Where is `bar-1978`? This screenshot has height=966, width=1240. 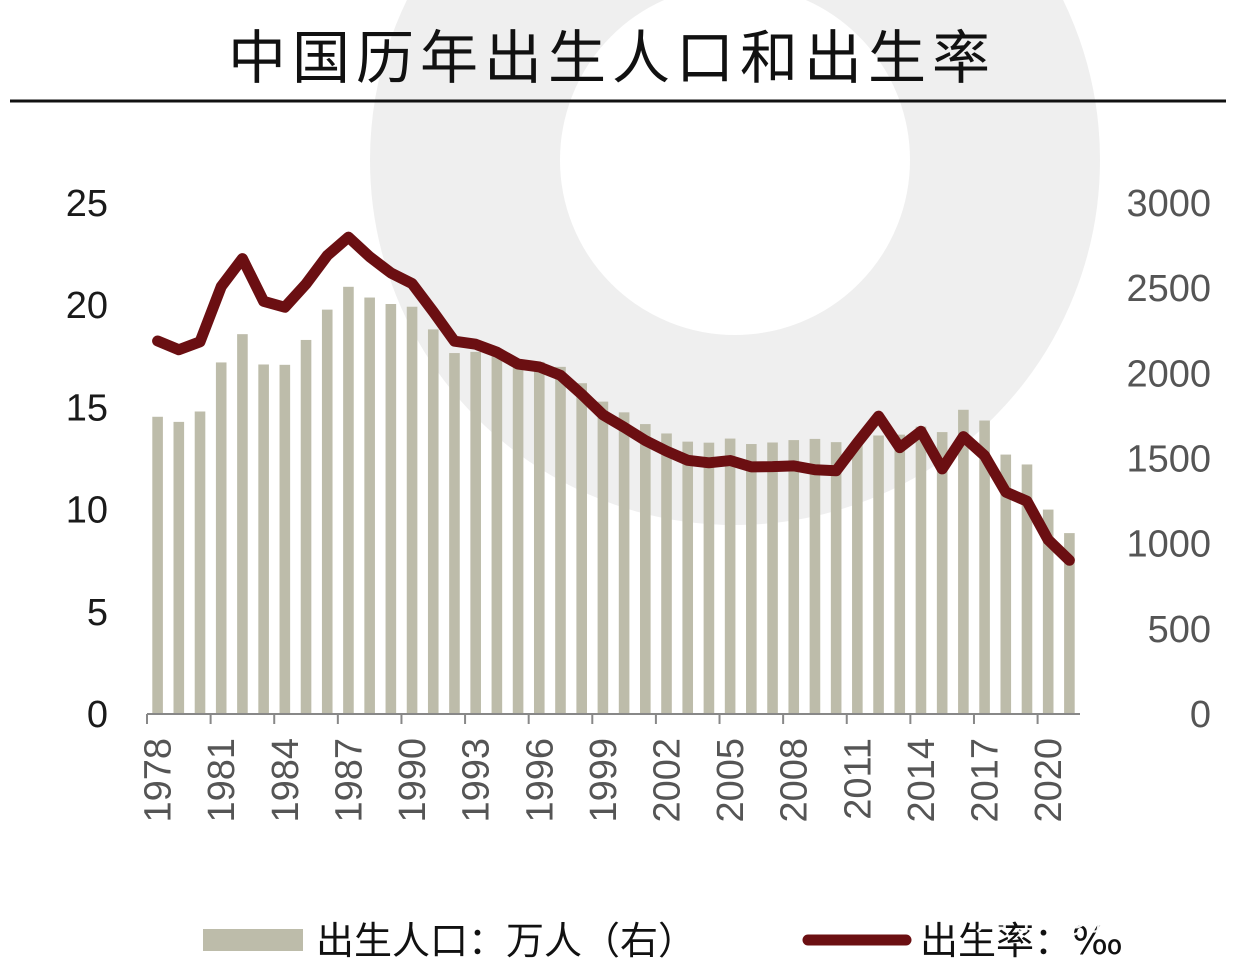 bar-1978 is located at coordinates (157, 565).